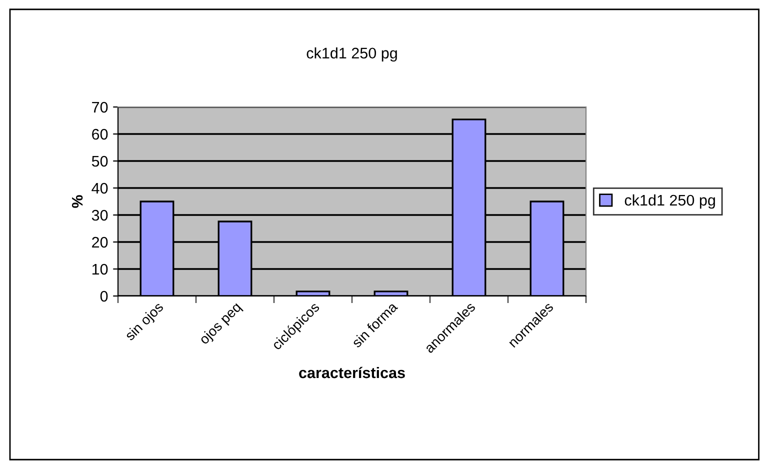  I want to click on chart-title: ck1d1 250 pg, so click(351, 54).